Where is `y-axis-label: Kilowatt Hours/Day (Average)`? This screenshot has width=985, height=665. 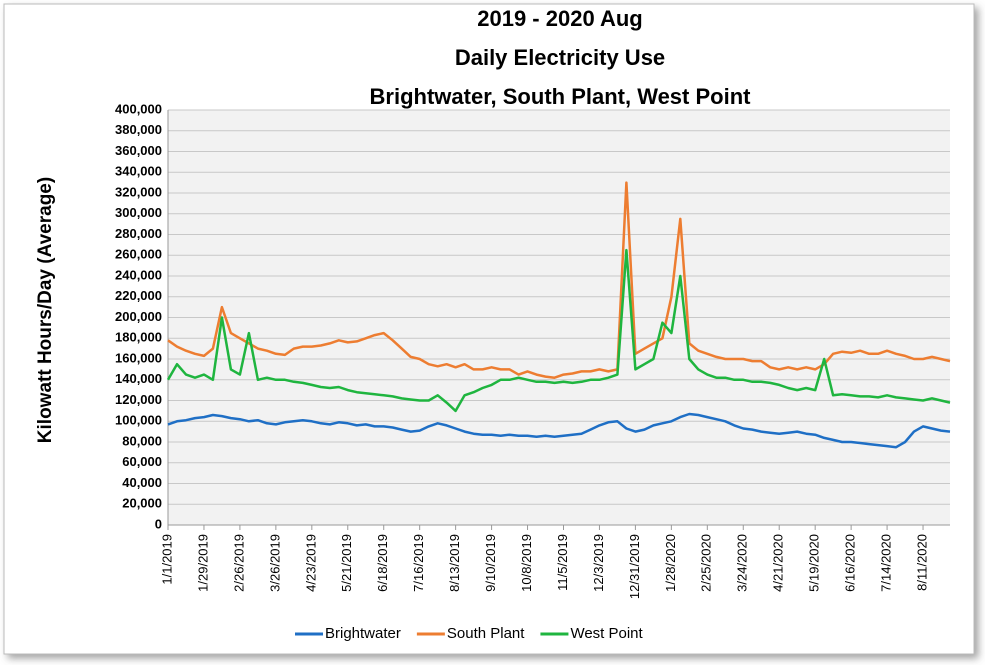
y-axis-label: Kilowatt Hours/Day (Average) is located at coordinates (45, 310).